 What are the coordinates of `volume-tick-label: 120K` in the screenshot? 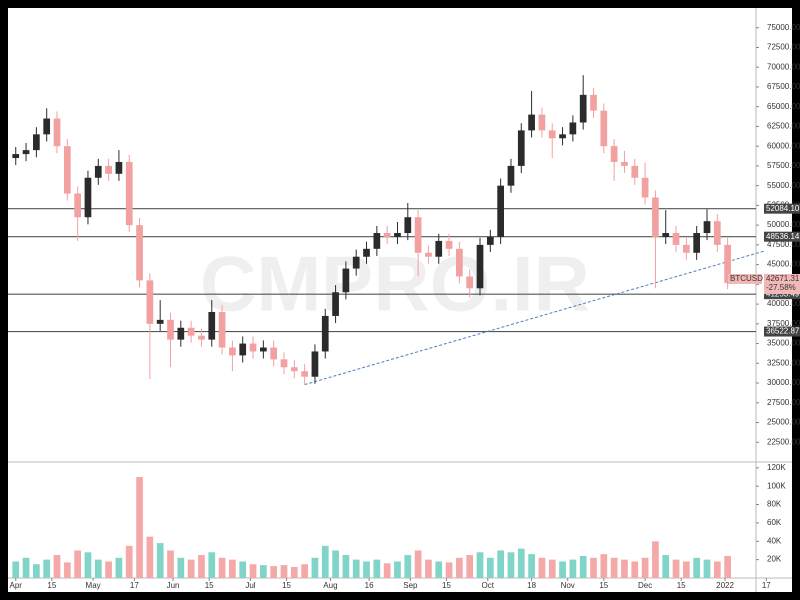 It's located at (776, 467).